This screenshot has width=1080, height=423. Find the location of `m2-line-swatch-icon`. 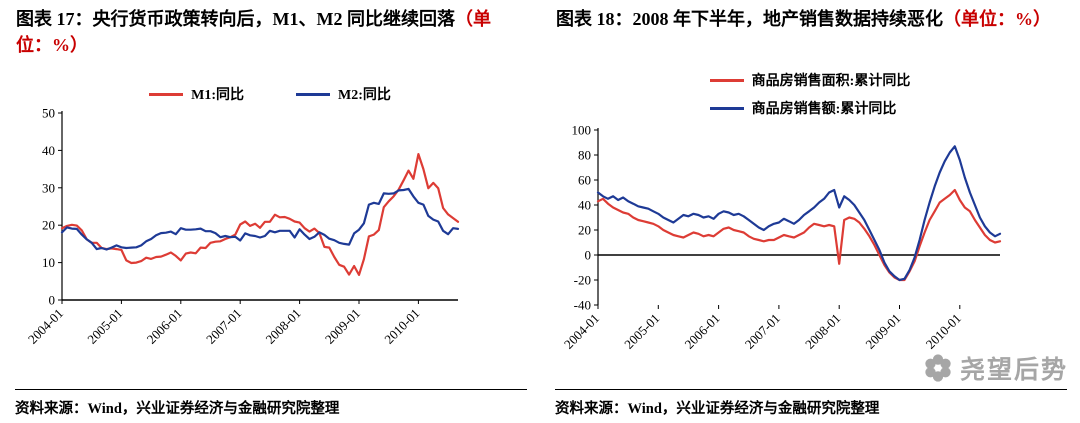

m2-line-swatch-icon is located at coordinates (313, 94).